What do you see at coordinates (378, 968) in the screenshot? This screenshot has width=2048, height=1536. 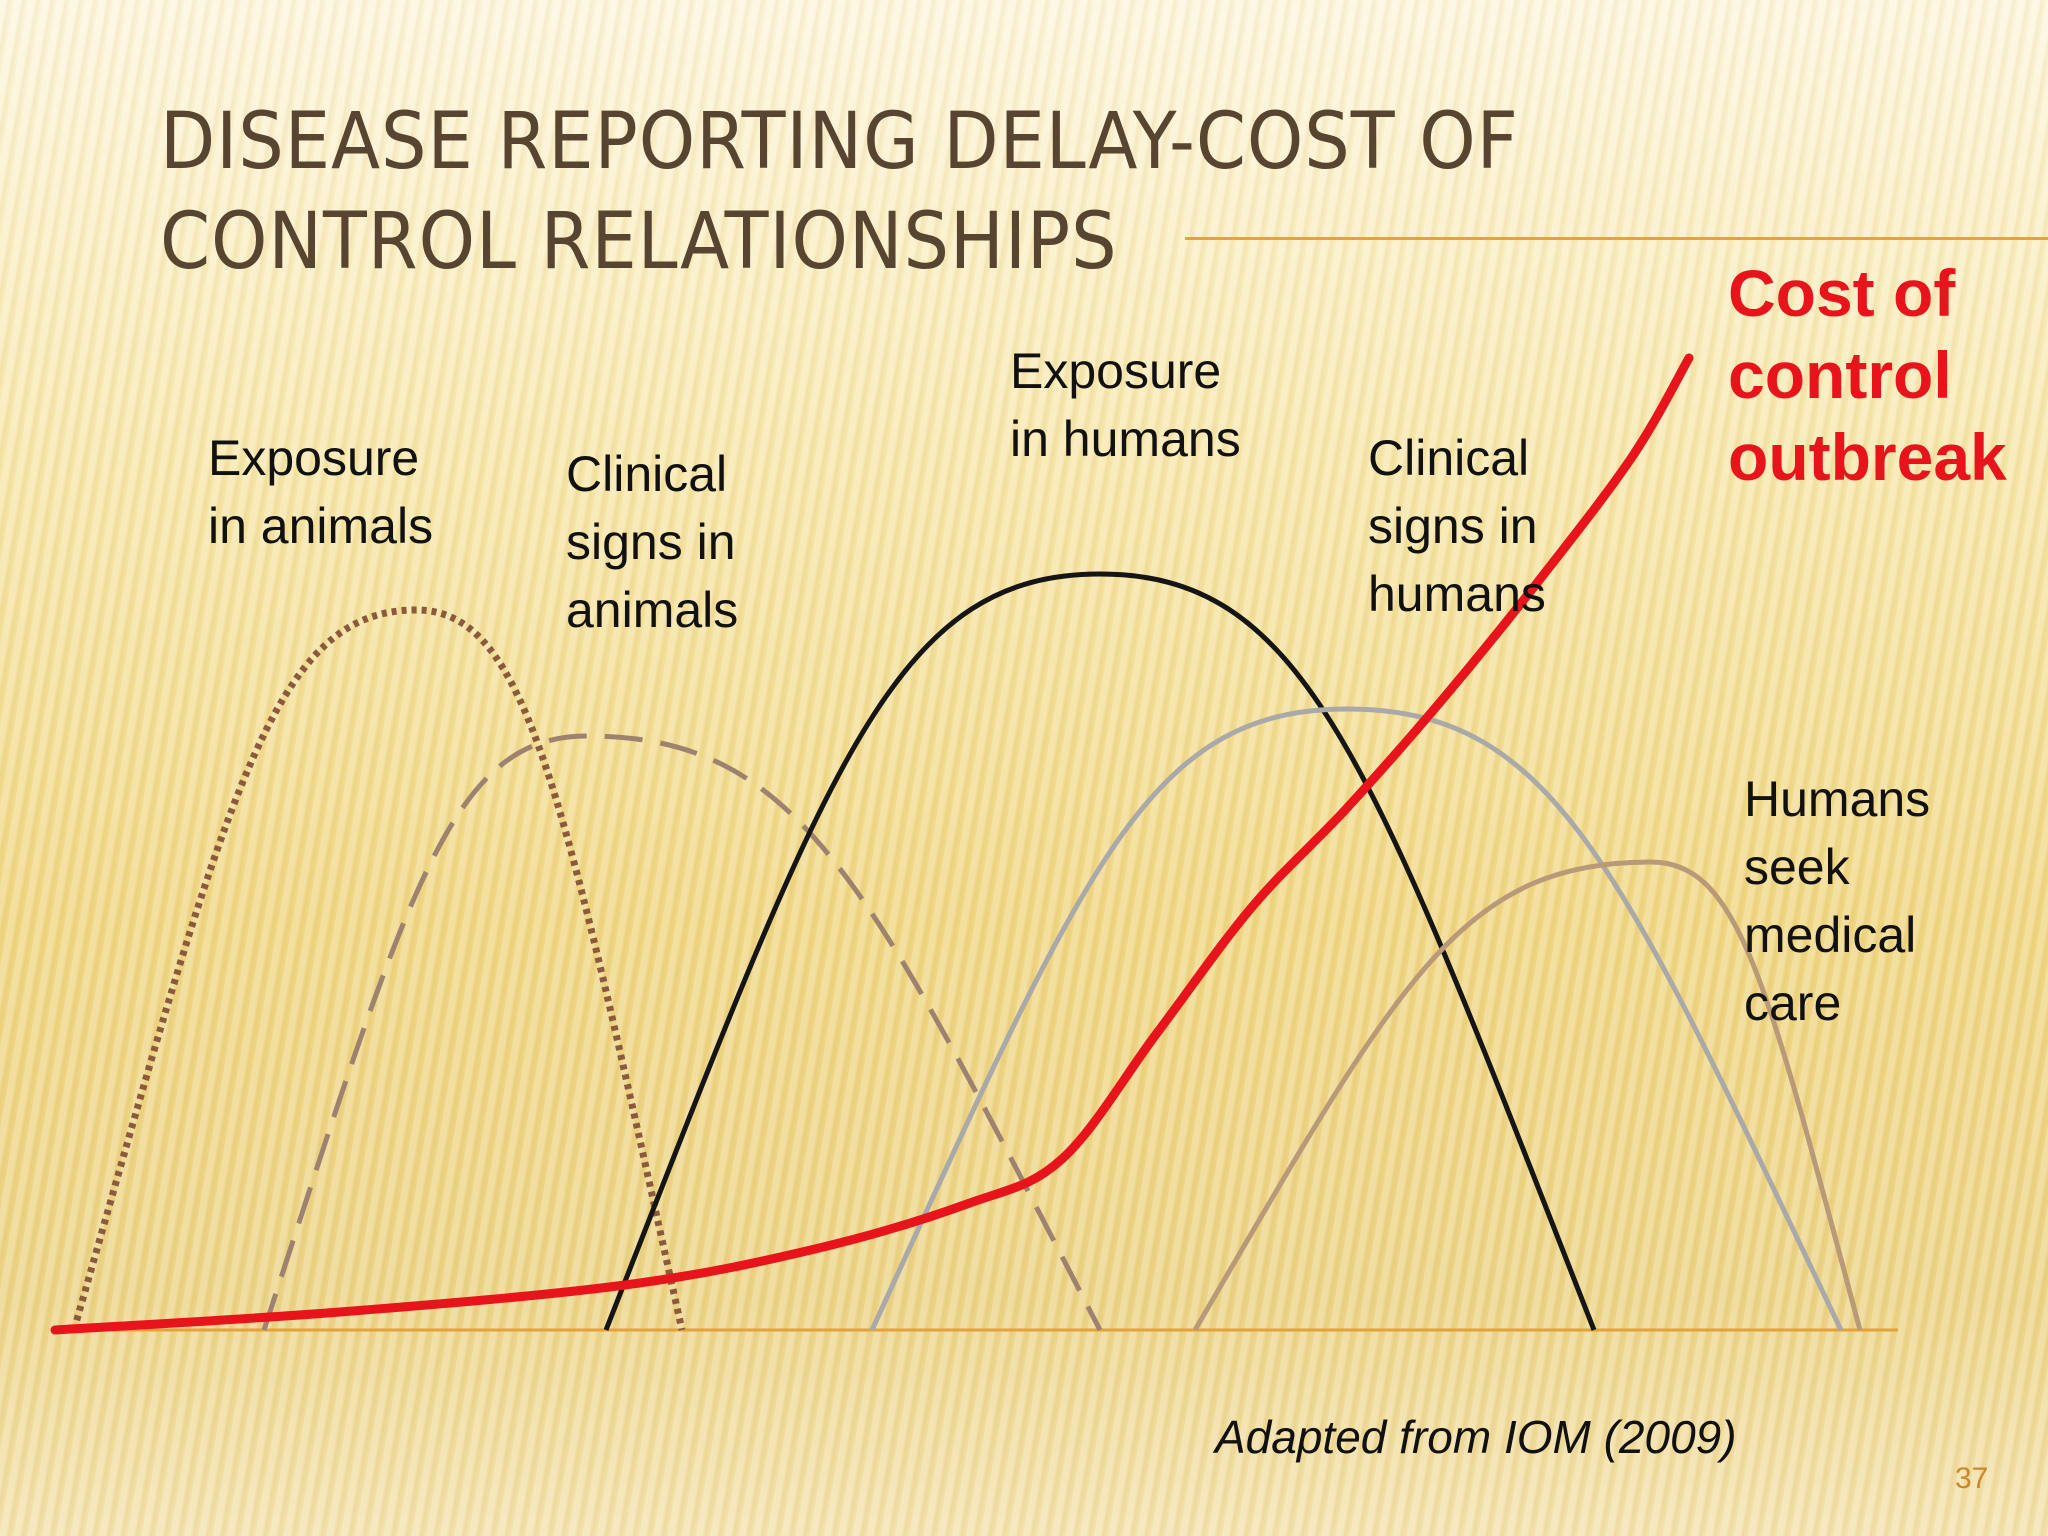 I see `curve-exposure-in-animals` at bounding box center [378, 968].